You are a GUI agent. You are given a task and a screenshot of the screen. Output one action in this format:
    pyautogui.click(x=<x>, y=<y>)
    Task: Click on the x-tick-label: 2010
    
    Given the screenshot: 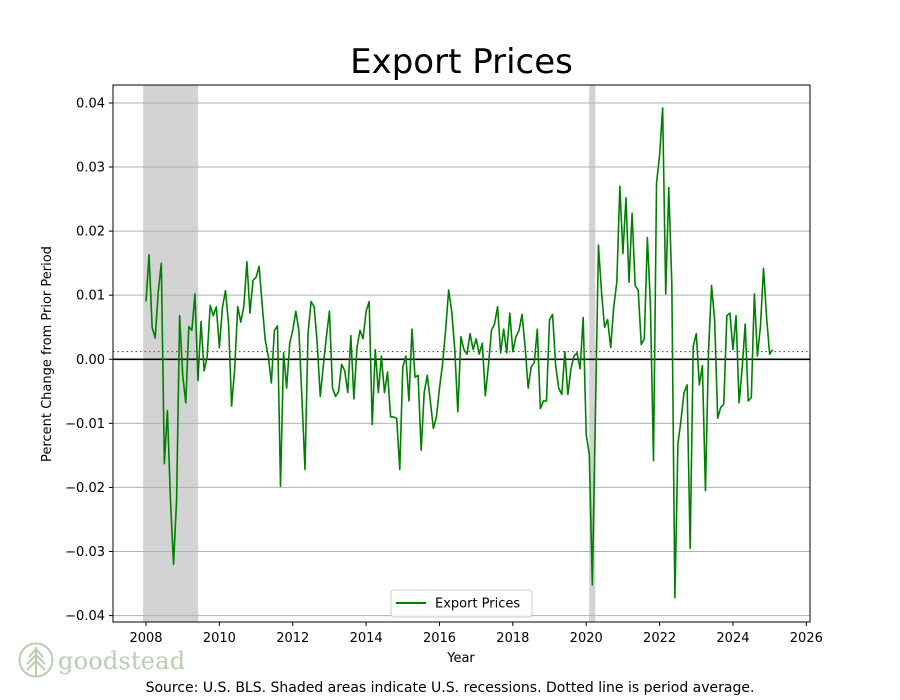 What is the action you would take?
    pyautogui.click(x=219, y=638)
    